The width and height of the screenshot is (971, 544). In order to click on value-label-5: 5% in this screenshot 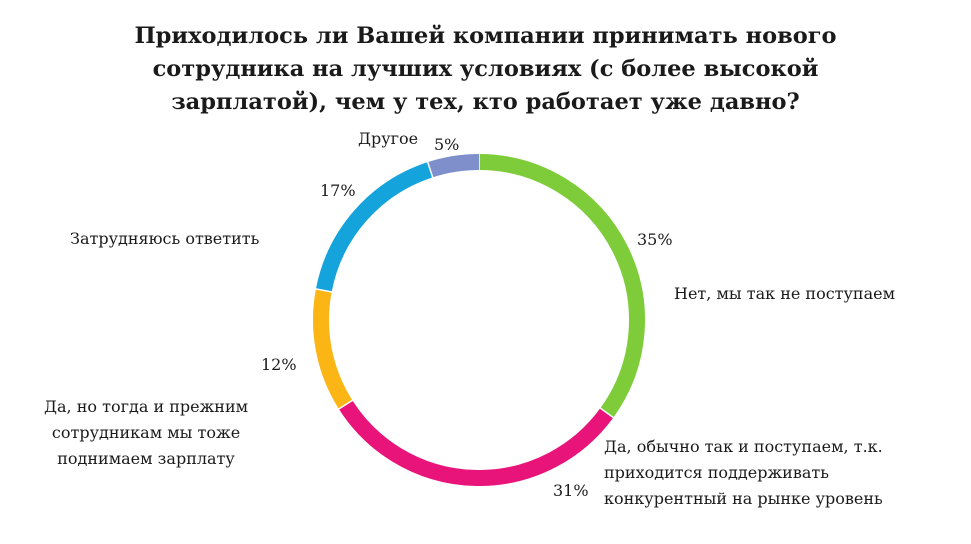, I will do `click(447, 144)`.